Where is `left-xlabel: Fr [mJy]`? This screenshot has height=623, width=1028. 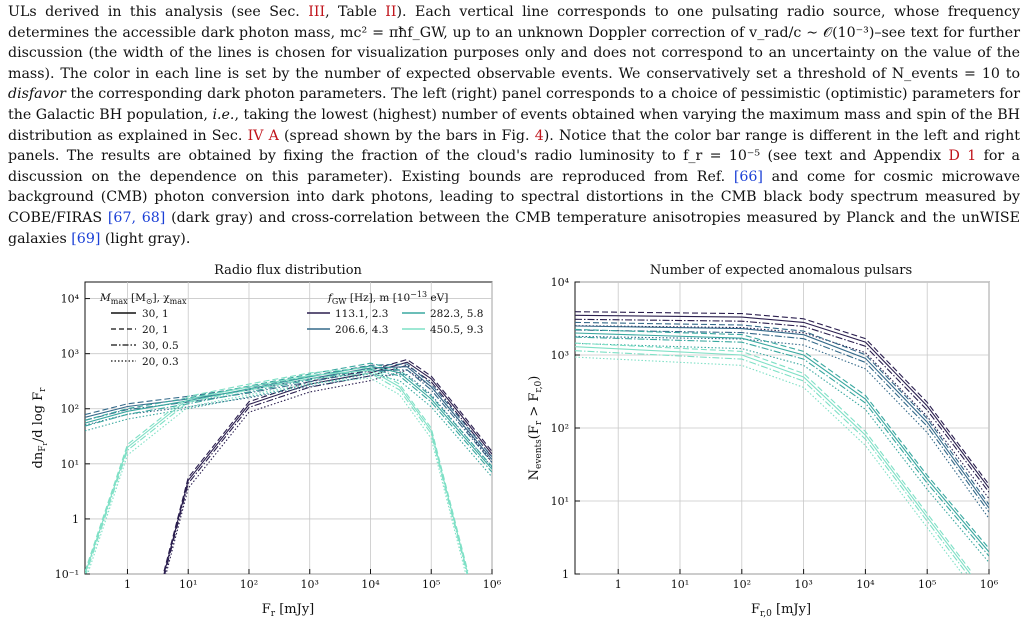 left-xlabel: Fr [mJy] is located at coordinates (288, 610).